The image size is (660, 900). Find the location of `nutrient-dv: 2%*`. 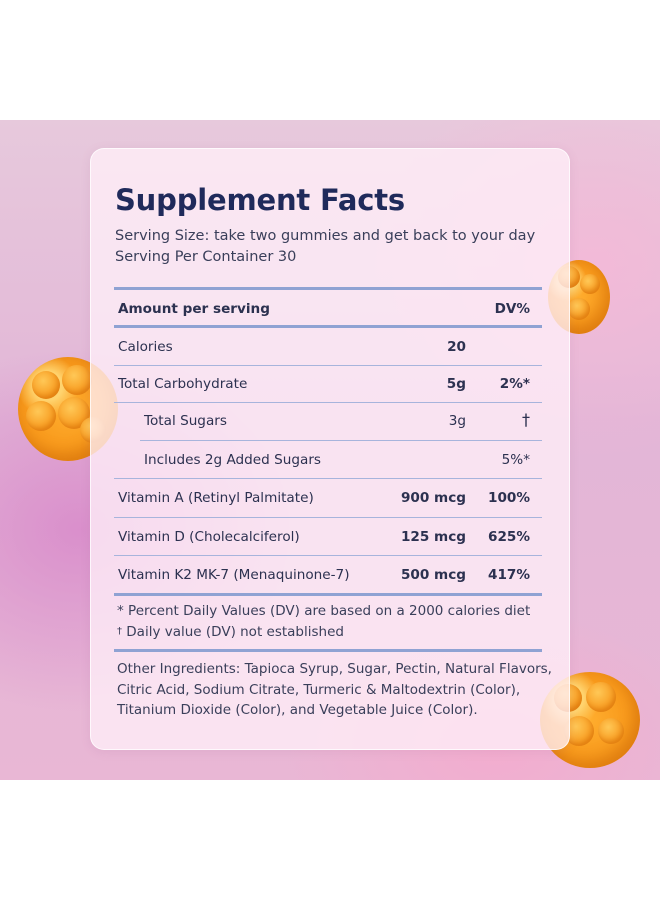

nutrient-dv: 2%* is located at coordinates (514, 384).